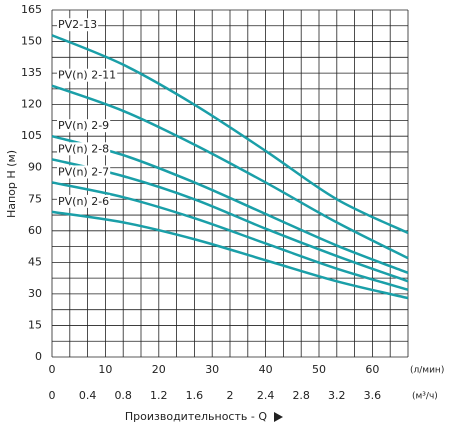 The width and height of the screenshot is (450, 429). Describe the element at coordinates (230, 395) in the screenshot. I see `x-tick-label: 2` at that location.